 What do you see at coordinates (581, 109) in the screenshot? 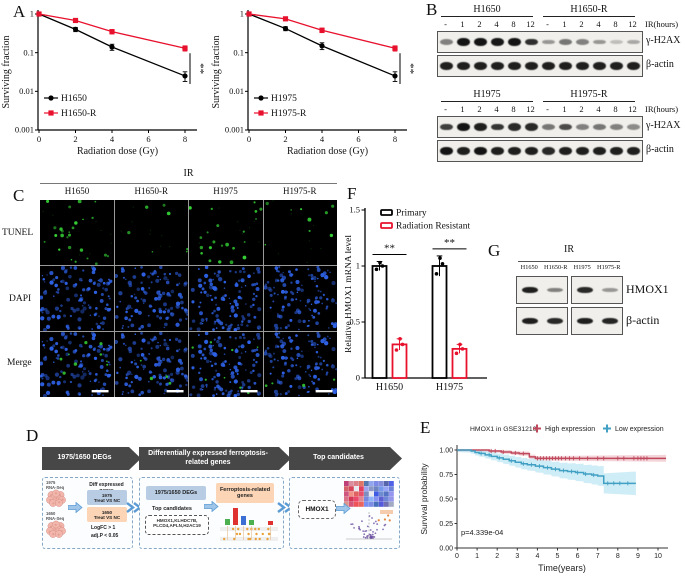
I see `lane-label: 2` at bounding box center [581, 109].